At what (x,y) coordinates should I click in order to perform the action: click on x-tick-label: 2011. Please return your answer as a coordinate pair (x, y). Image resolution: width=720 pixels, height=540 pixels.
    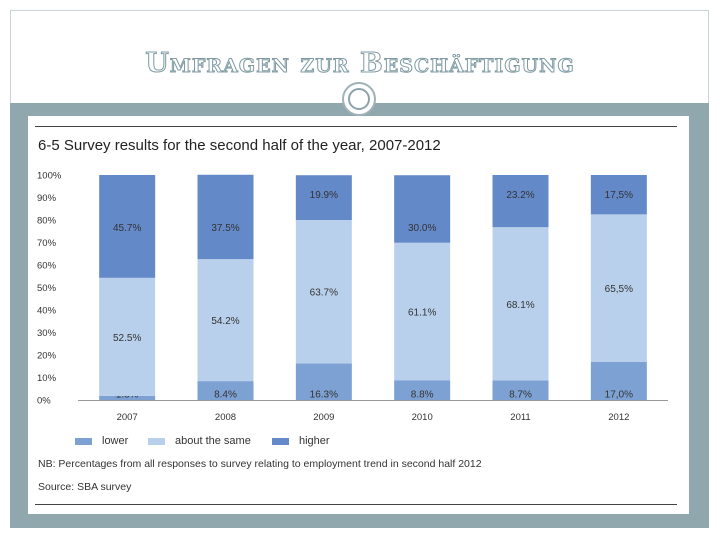
    Looking at the image, I should click on (520, 417).